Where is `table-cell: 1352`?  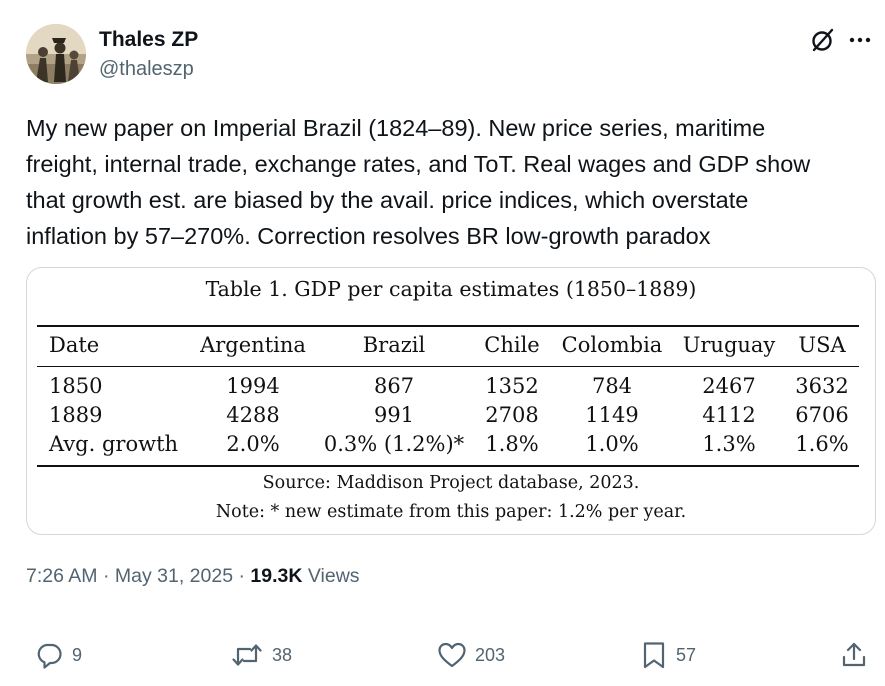
table-cell: 1352 is located at coordinates (512, 386).